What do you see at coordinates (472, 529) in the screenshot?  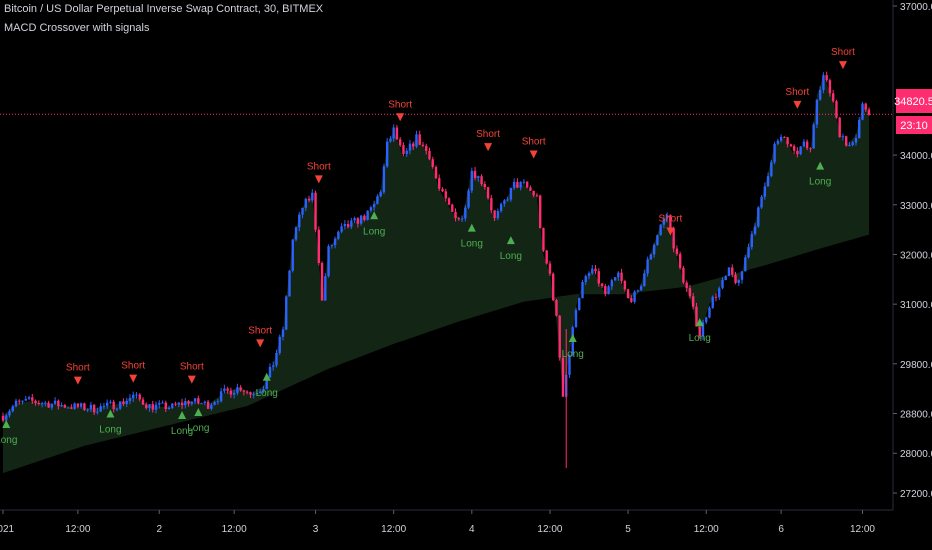 I see `time-tick-label: 4` at bounding box center [472, 529].